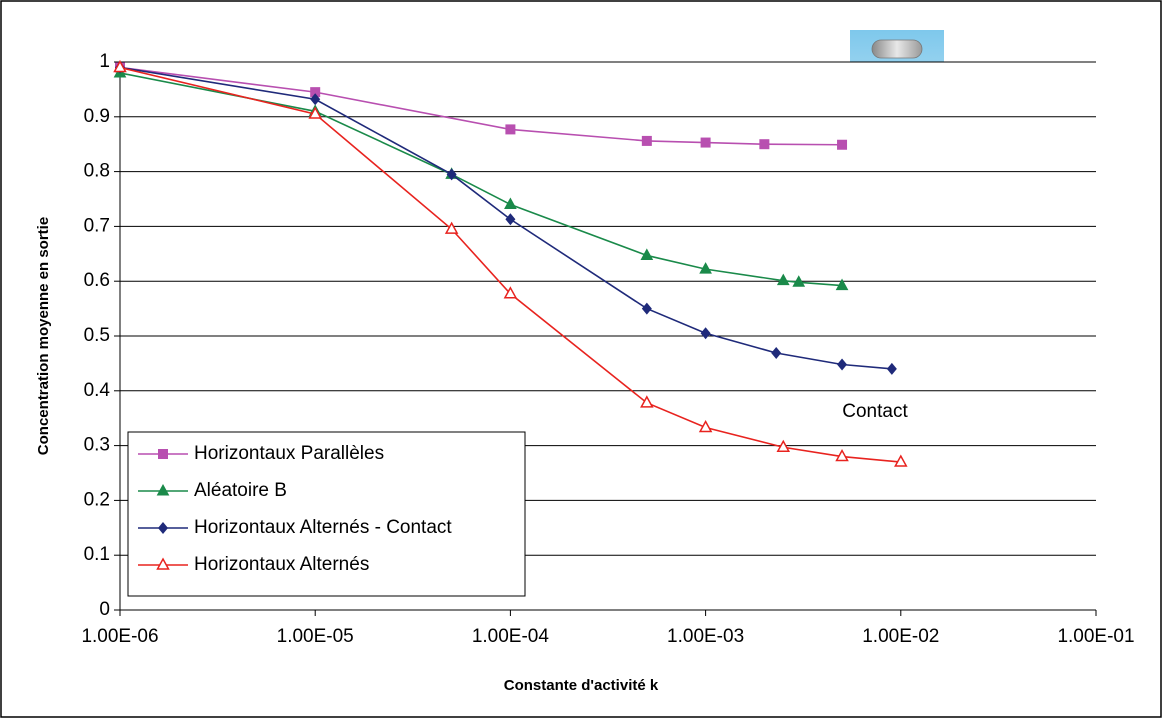 The height and width of the screenshot is (723, 1162). What do you see at coordinates (97, 171) in the screenshot?
I see `y-tick-label: 0.8` at bounding box center [97, 171].